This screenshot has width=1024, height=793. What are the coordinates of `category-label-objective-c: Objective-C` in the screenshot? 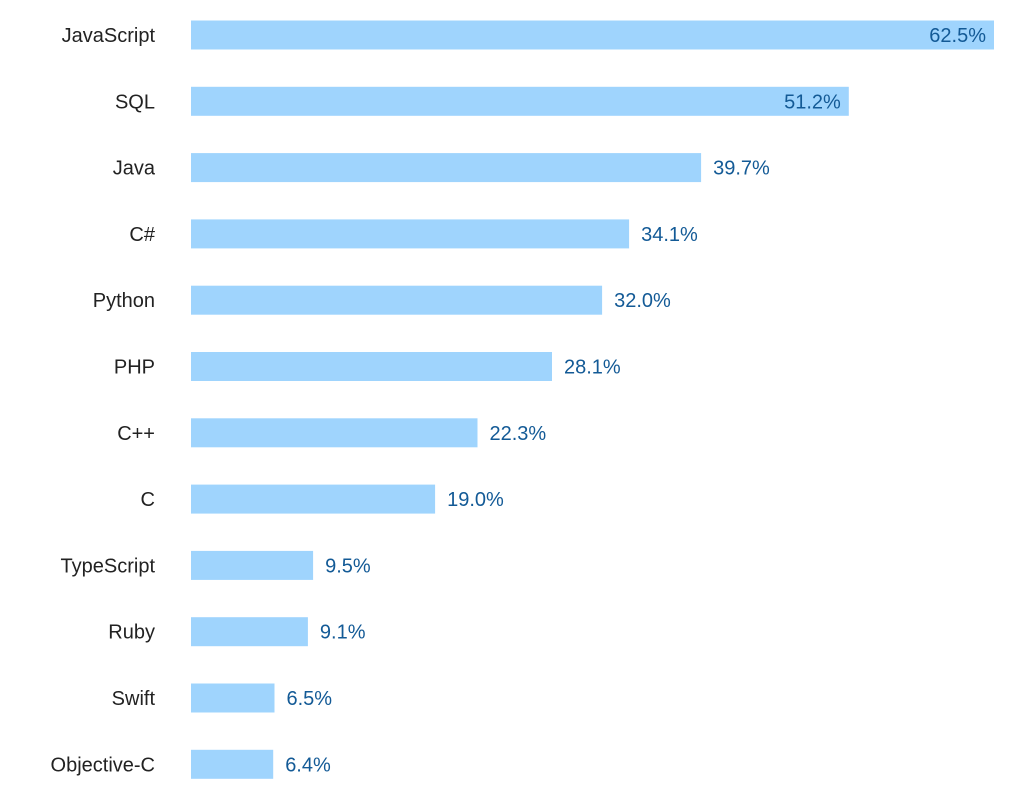 It's located at (103, 765).